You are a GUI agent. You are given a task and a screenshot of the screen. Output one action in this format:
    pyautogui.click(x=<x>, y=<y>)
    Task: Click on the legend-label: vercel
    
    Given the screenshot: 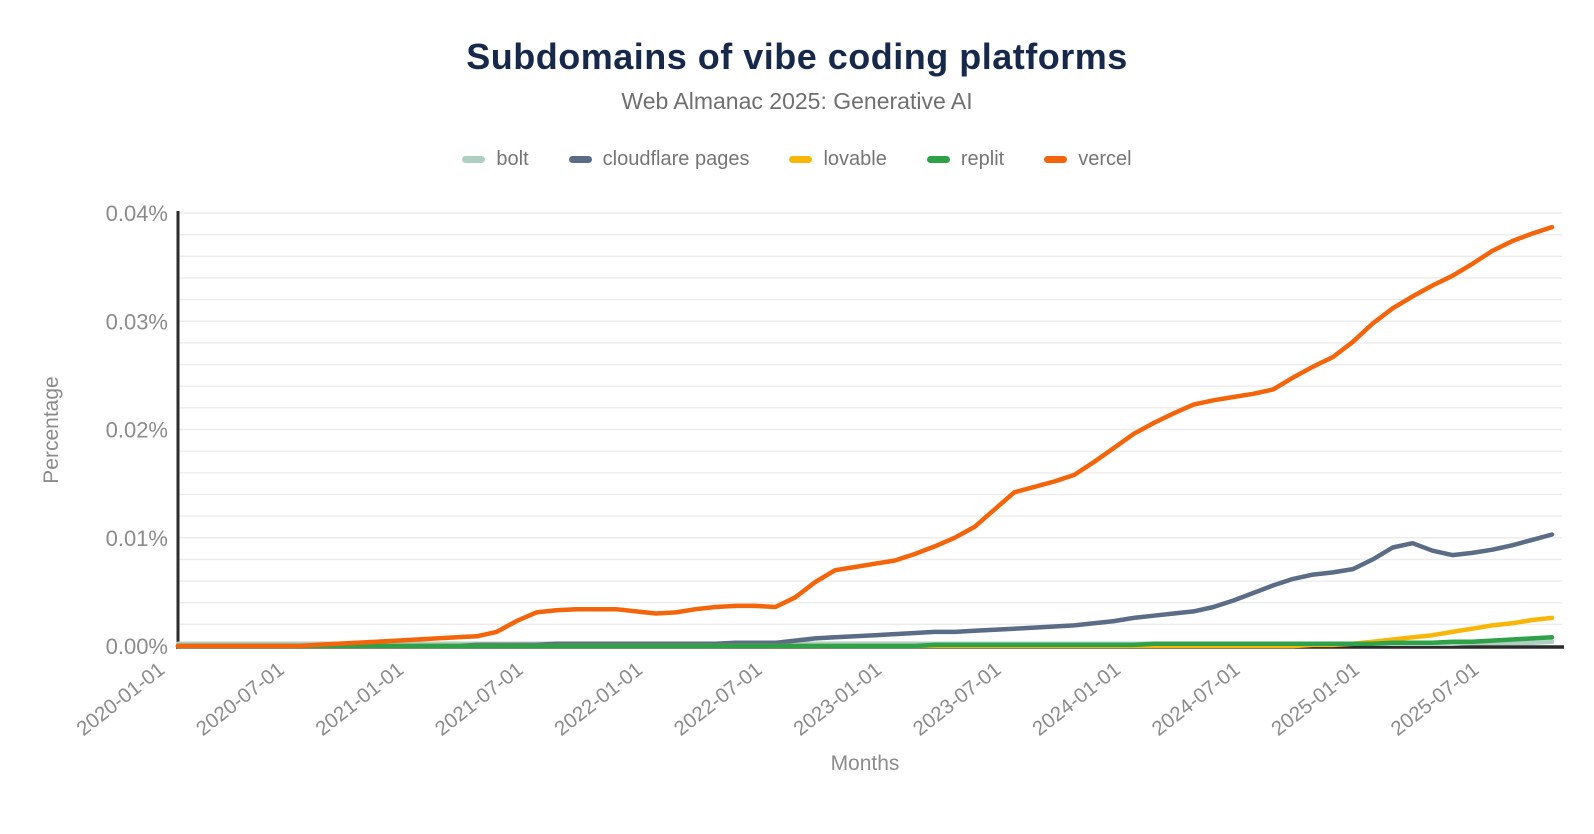 What is the action you would take?
    pyautogui.click(x=1105, y=159)
    